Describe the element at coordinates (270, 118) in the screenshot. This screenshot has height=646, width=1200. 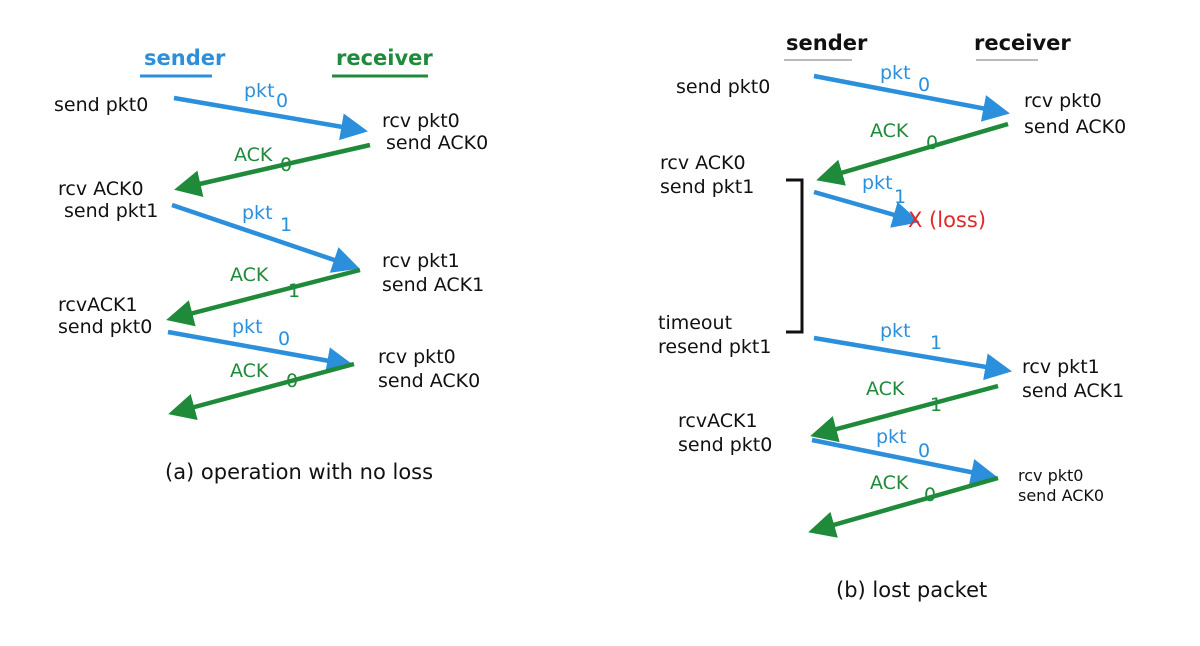
I see `arrow-pkt0-a1` at that location.